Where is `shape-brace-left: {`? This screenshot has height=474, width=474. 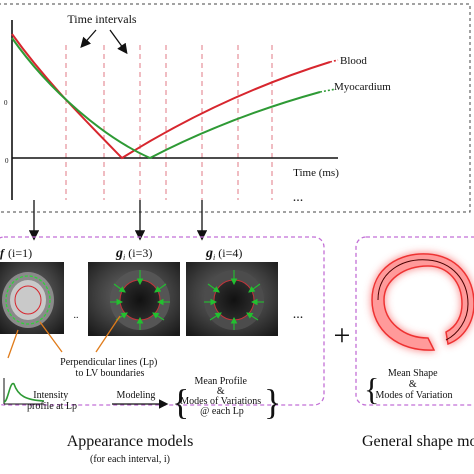
shape-brace-left: { is located at coordinates (371, 389).